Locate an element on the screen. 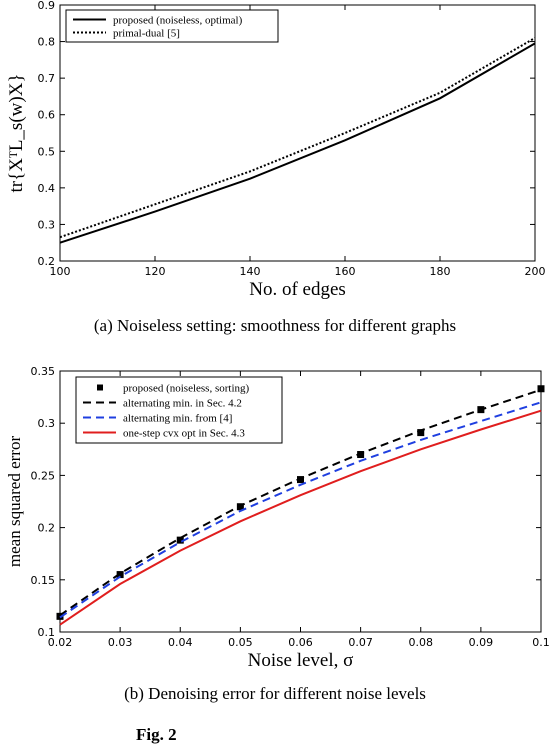 Image resolution: width=550 pixels, height=745 pixels. x-tick-label: 0.04 is located at coordinates (180, 642).